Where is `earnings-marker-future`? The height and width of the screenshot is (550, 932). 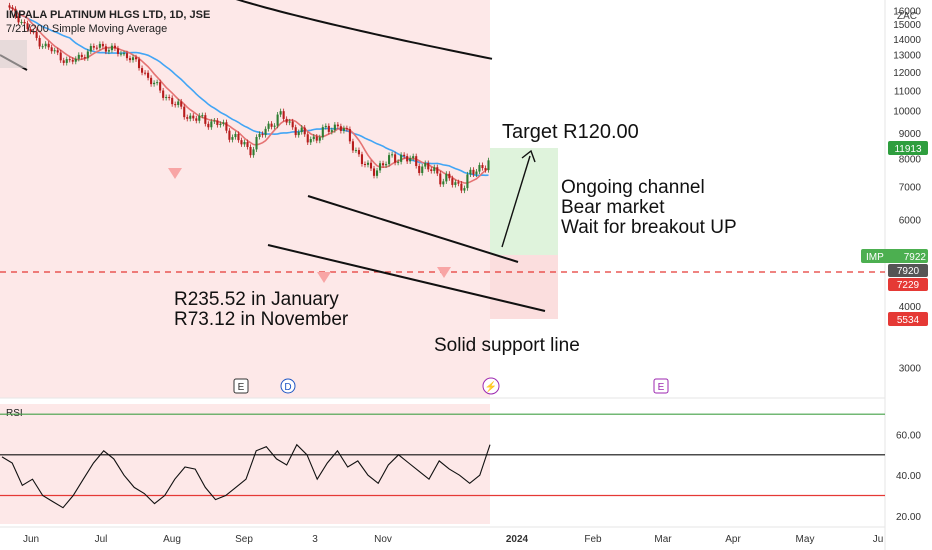
earnings-marker-future is located at coordinates (661, 386).